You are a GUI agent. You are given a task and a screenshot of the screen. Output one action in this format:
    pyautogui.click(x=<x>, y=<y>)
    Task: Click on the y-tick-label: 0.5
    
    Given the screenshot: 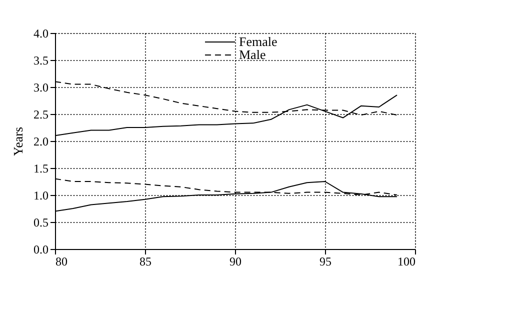 What is the action you would take?
    pyautogui.click(x=41, y=223)
    